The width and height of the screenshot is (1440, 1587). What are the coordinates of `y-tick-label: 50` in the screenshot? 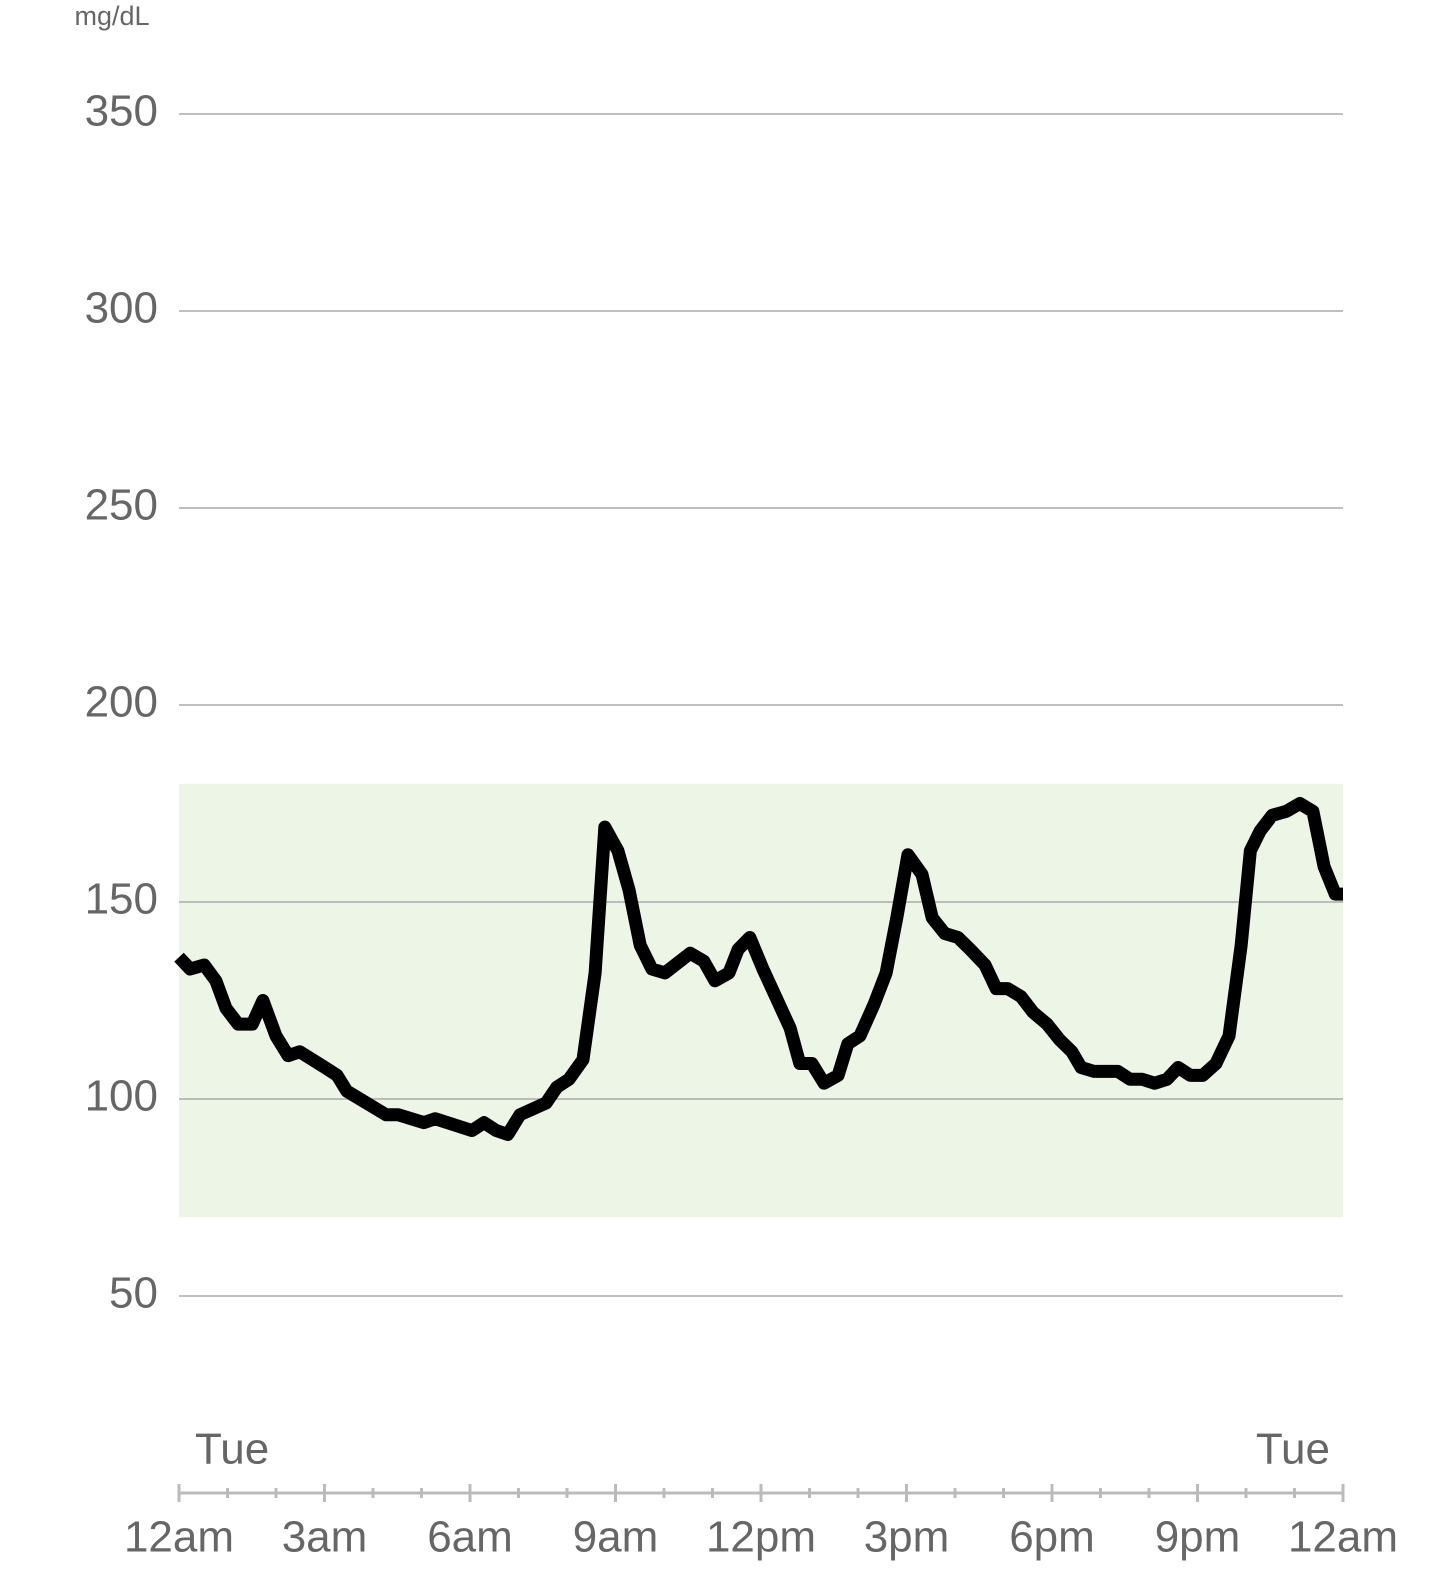 It's located at (133, 1293).